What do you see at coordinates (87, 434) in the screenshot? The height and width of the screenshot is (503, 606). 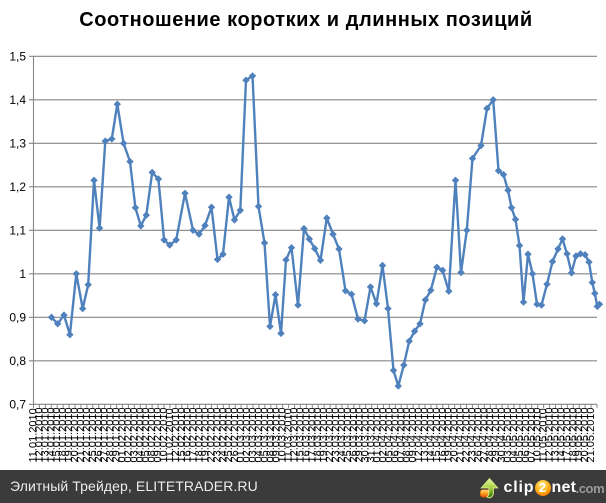 I see `svg-text: 22.01.2010` at bounding box center [87, 434].